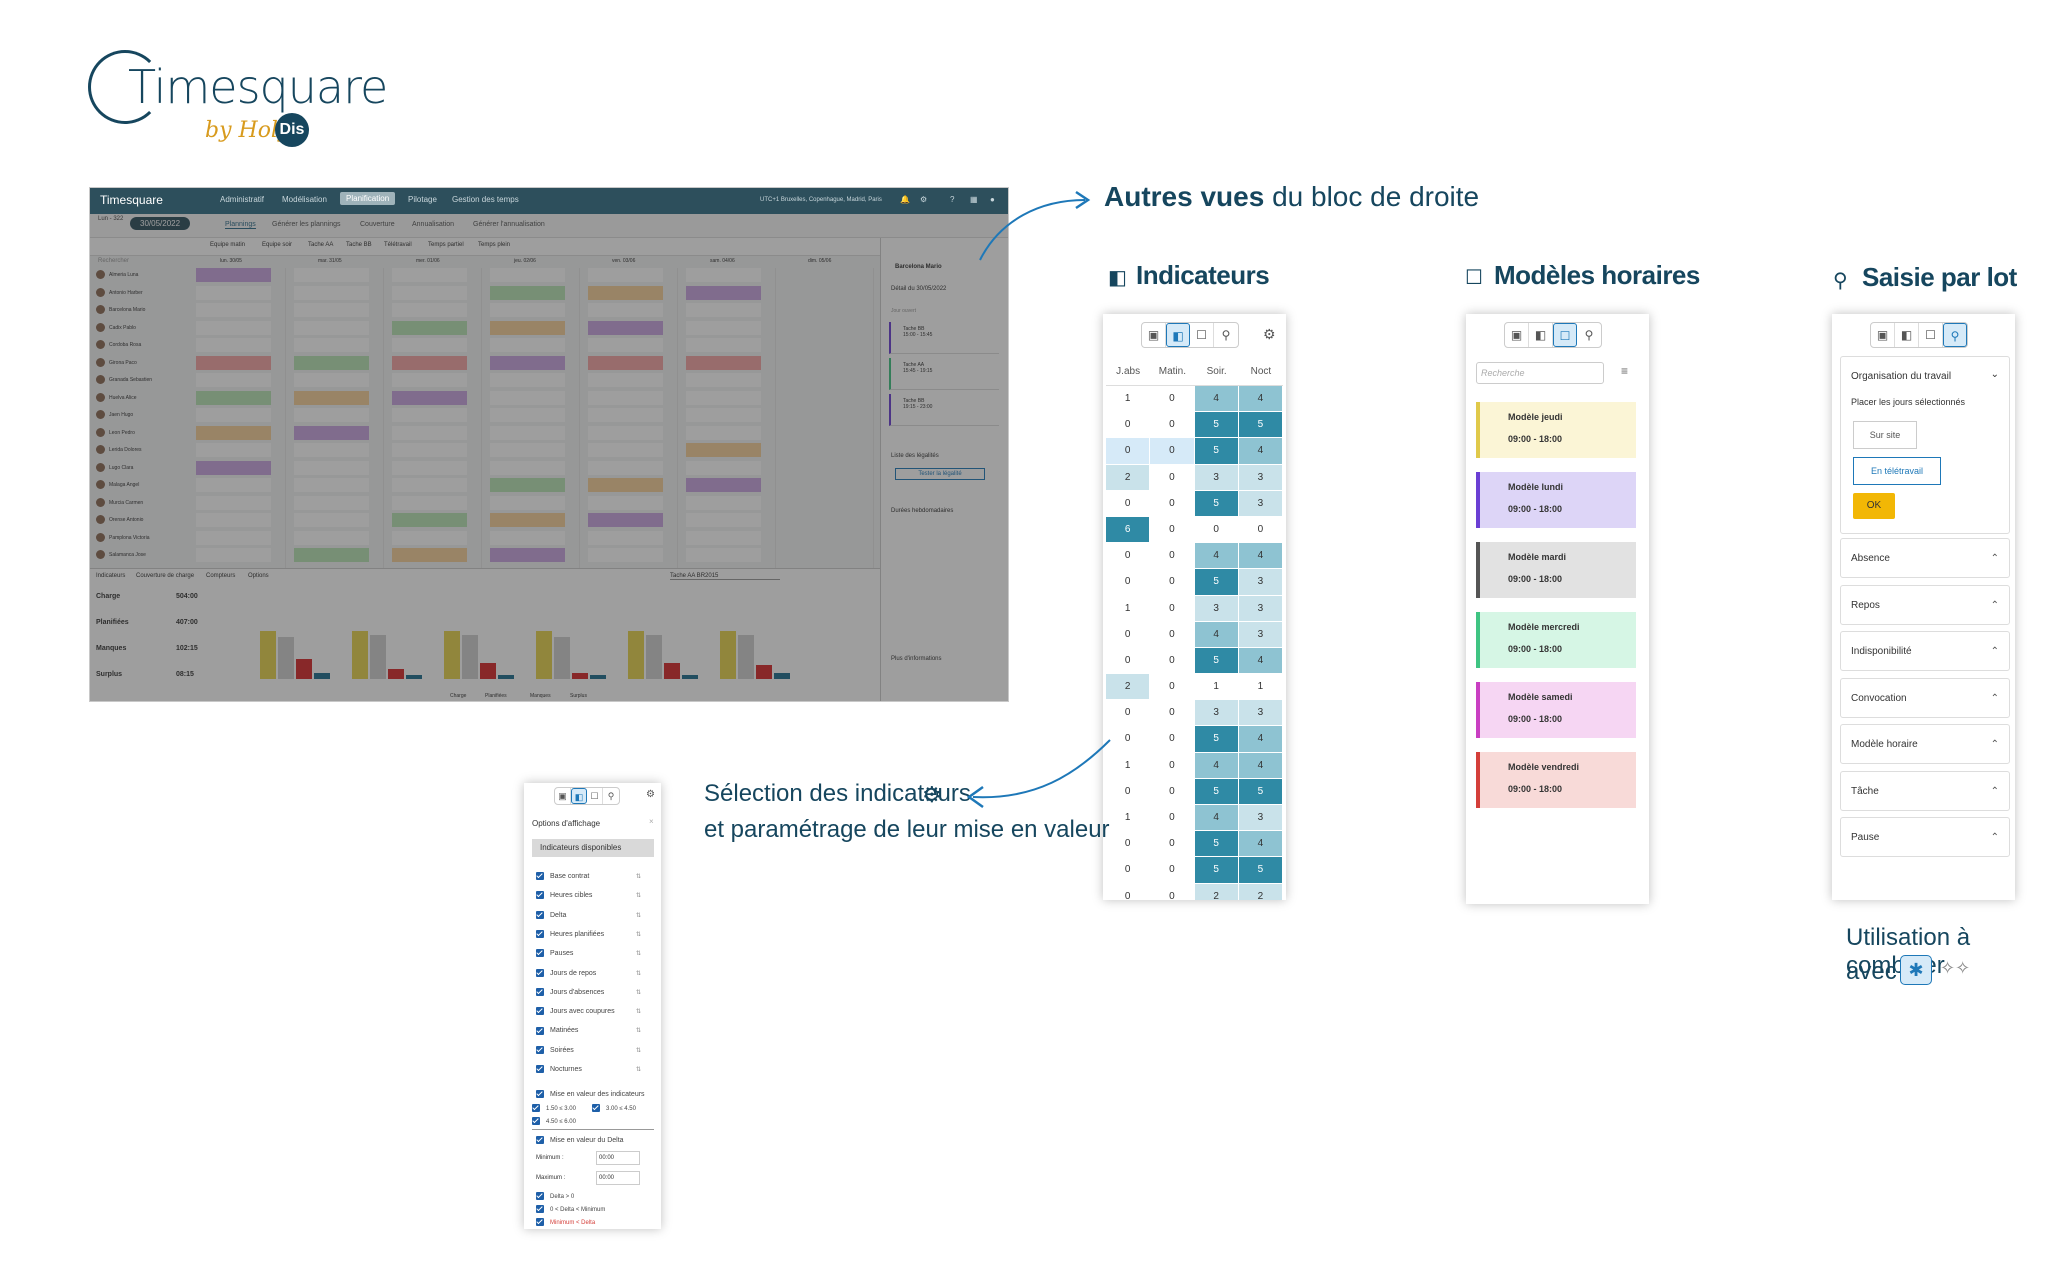  I want to click on filter-equipe-matin: Equipe matin, so click(228, 245).